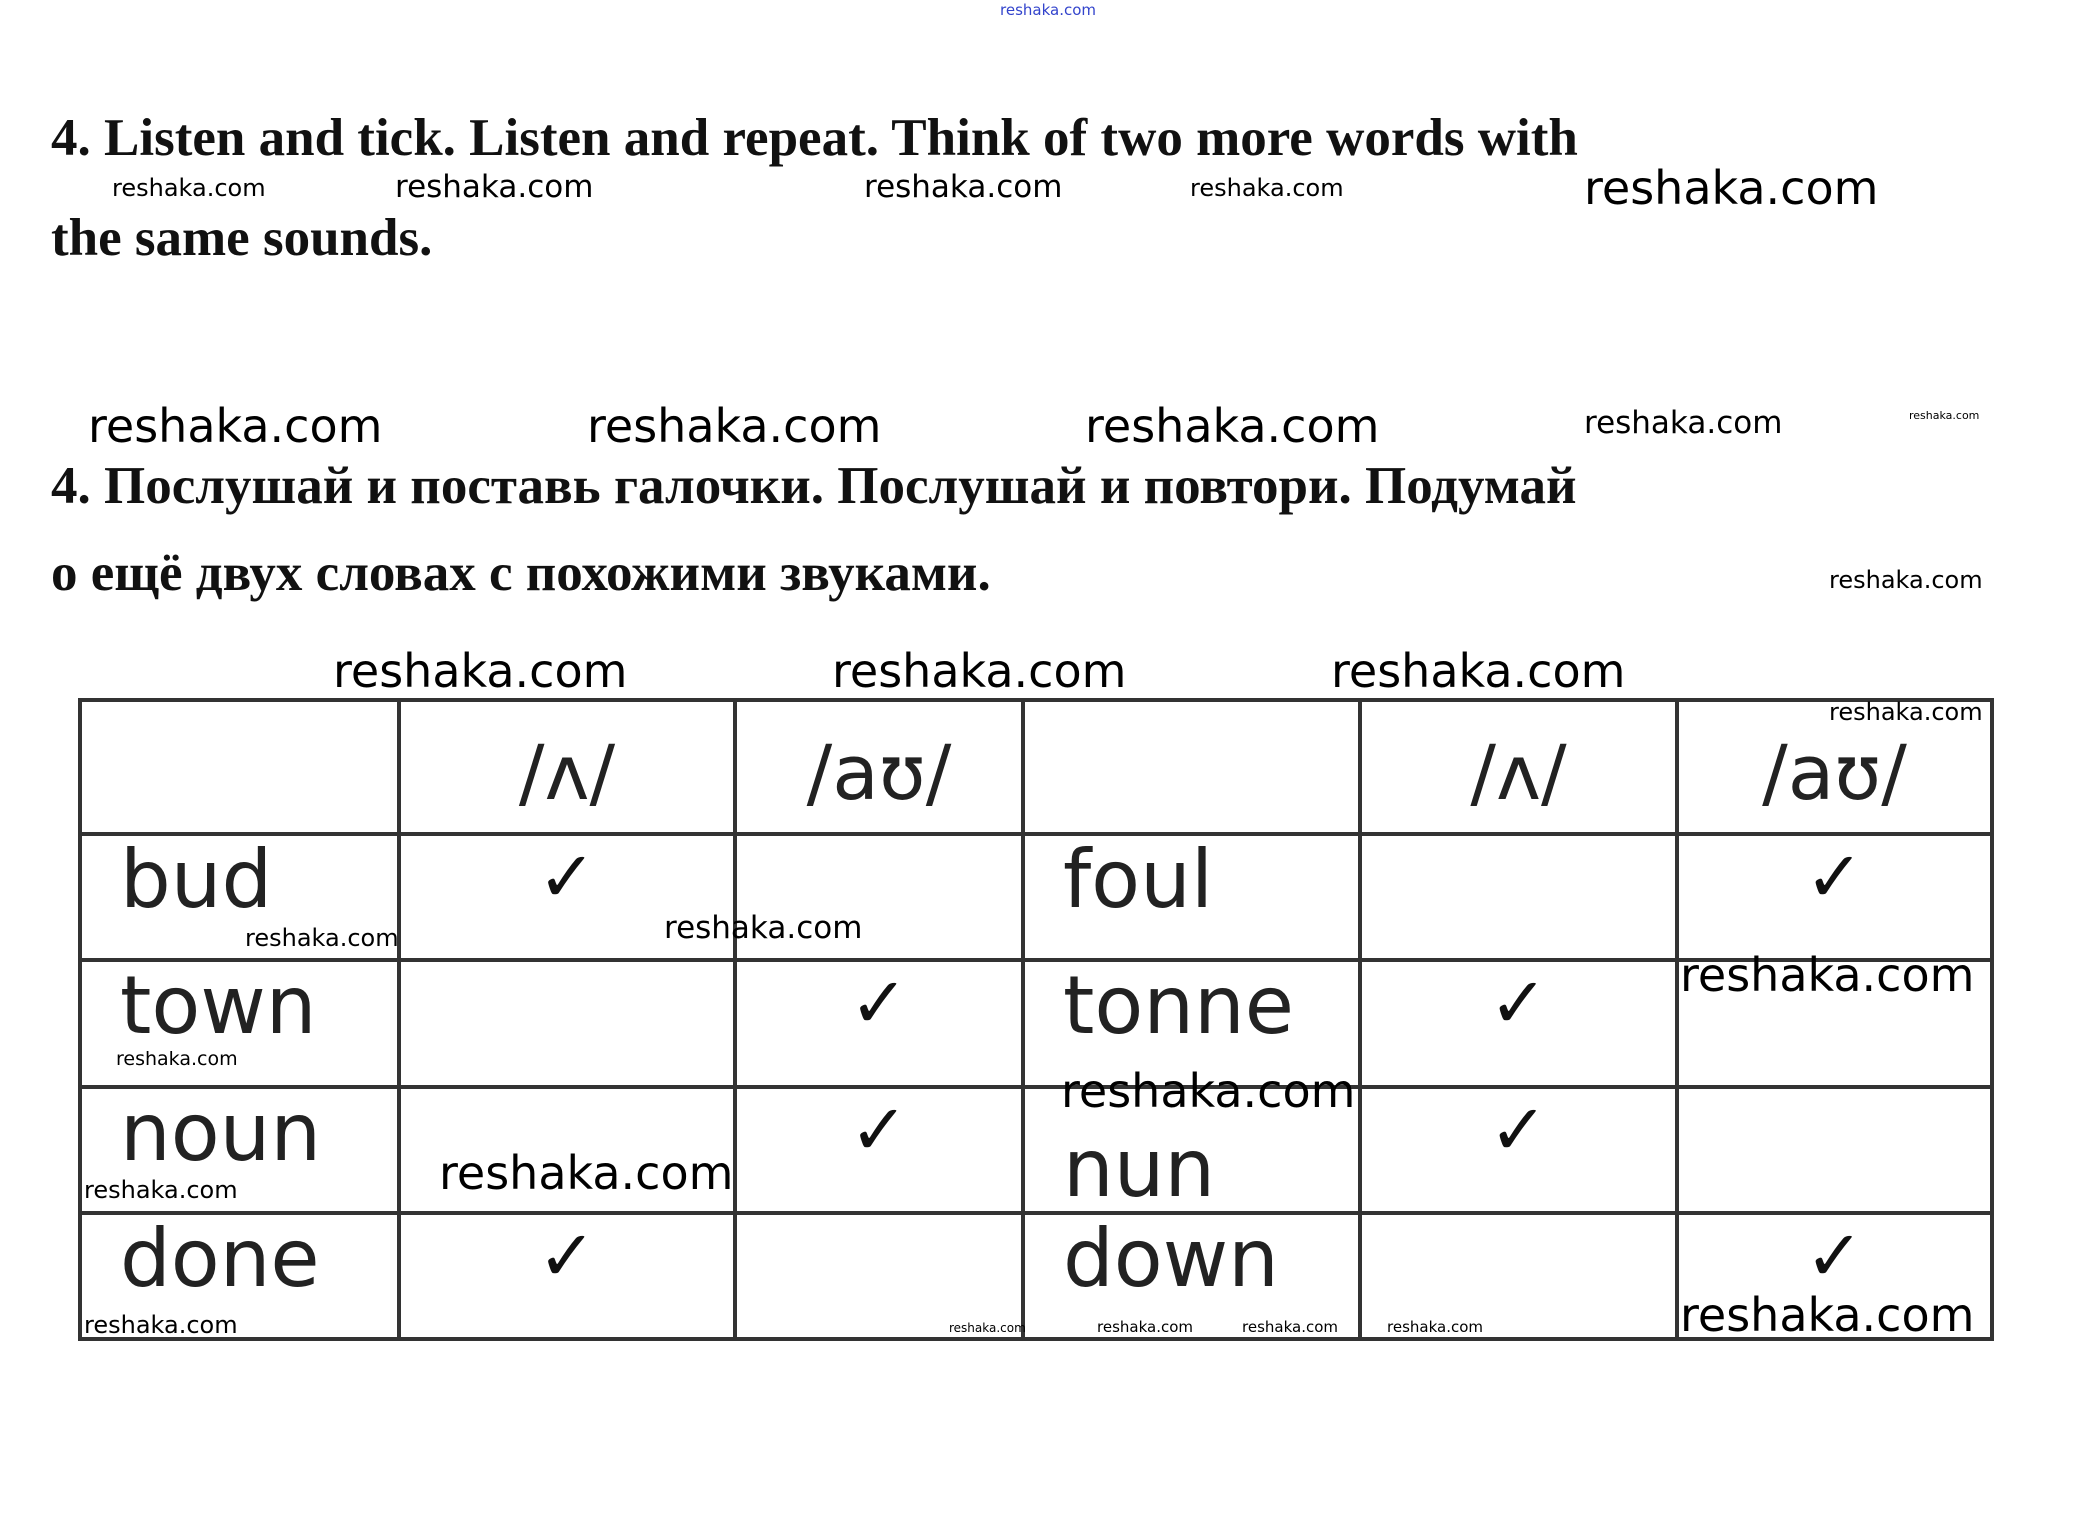 The image size is (2087, 1514). I want to click on table-row: done ✓ down ✓, so click(1036, 1276).